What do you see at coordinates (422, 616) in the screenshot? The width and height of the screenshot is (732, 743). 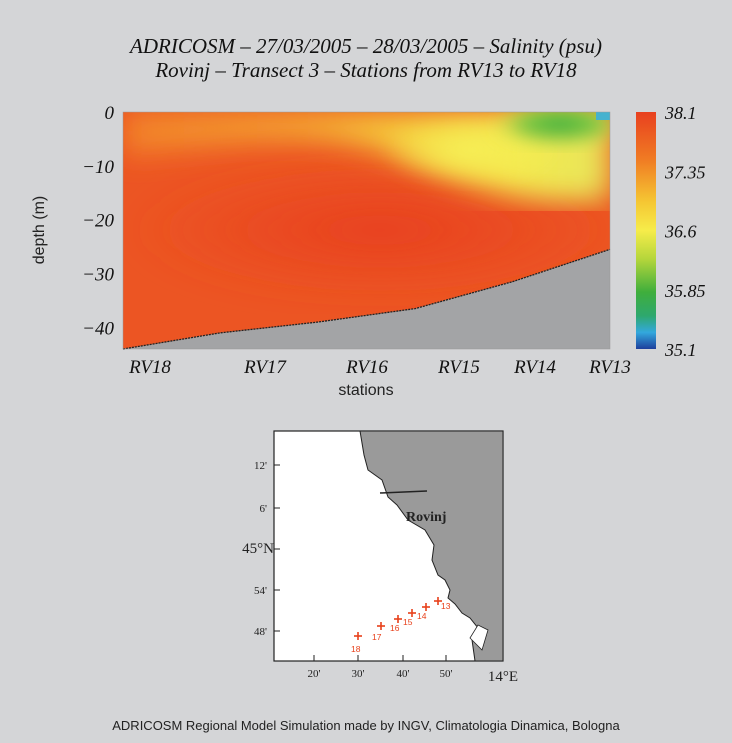 I see `station-label: 14` at bounding box center [422, 616].